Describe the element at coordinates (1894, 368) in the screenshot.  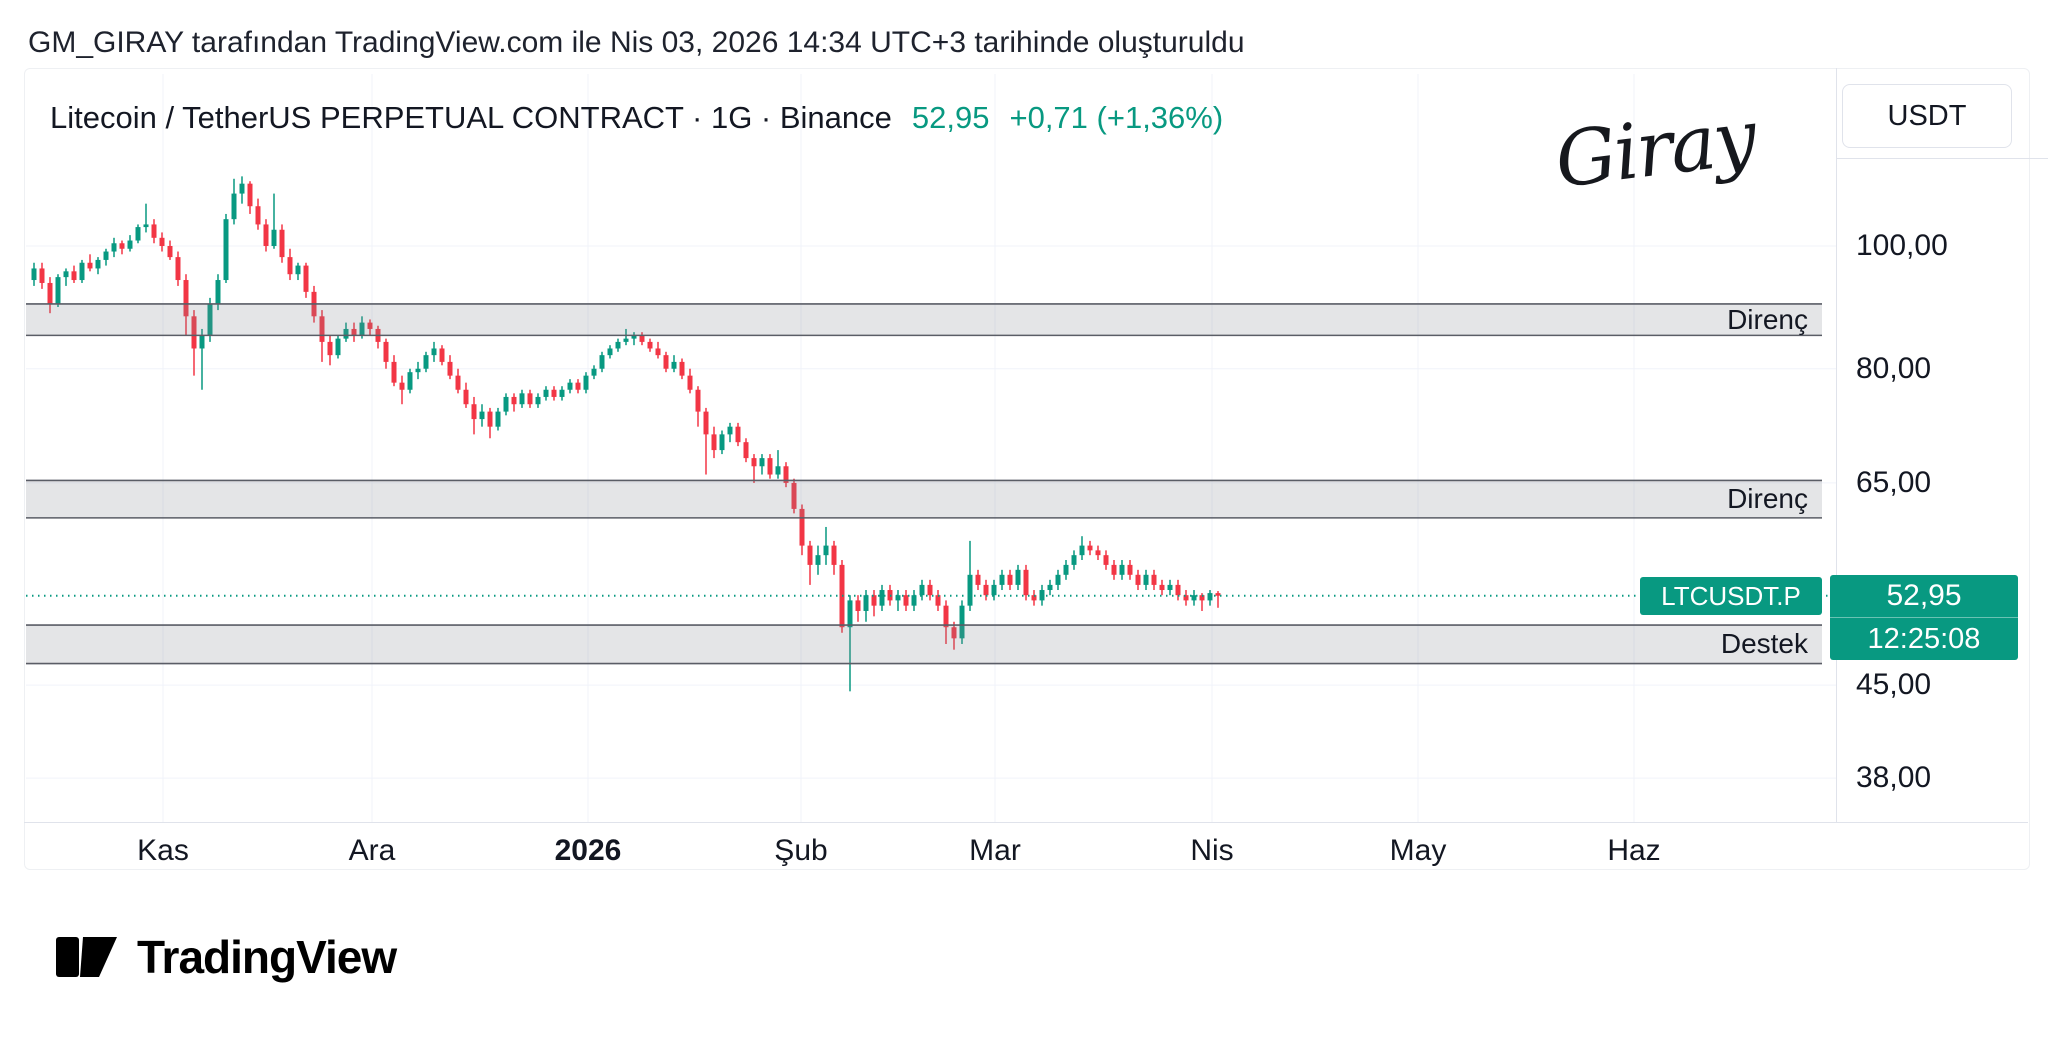
I see `price-axis-label: 80,00` at that location.